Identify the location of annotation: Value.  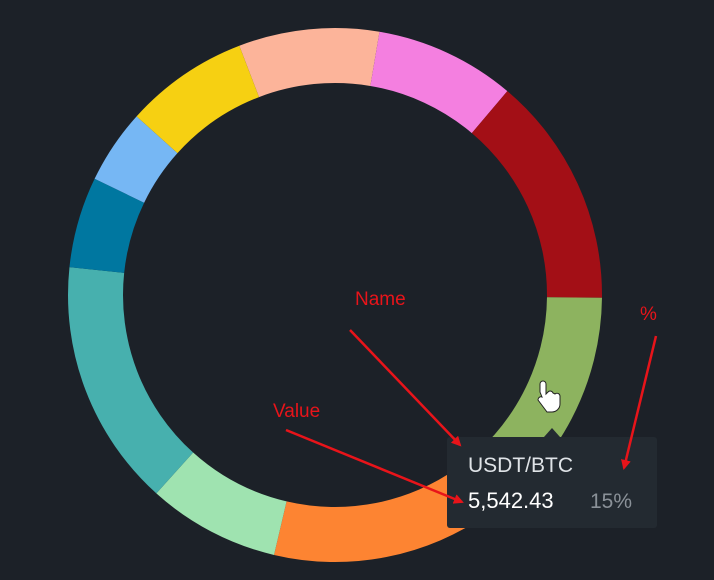
(296, 411).